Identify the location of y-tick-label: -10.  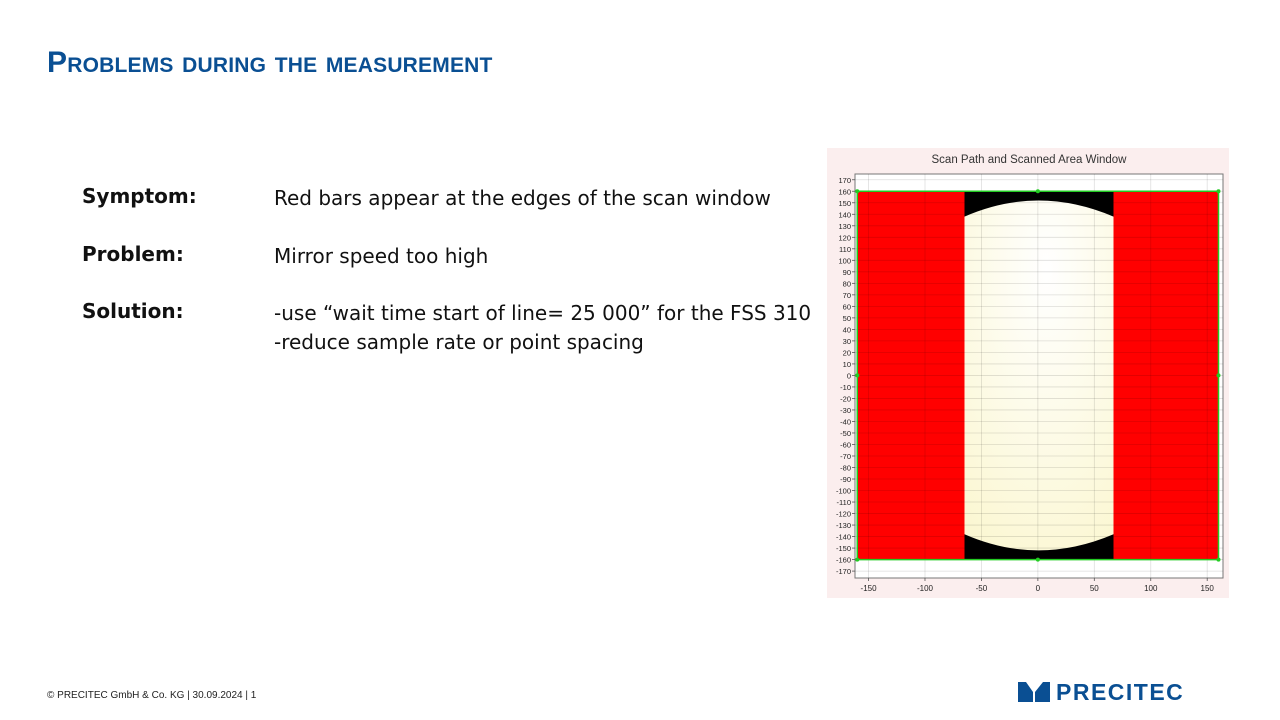
(845, 387).